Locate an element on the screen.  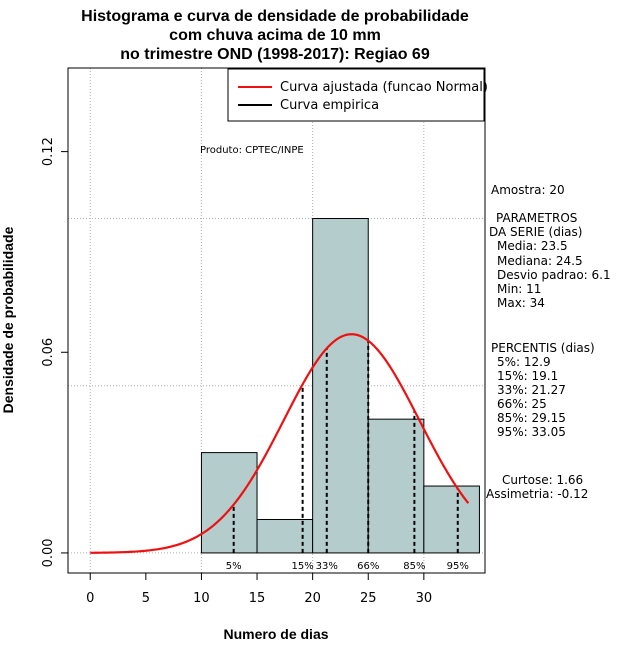
percentil-5: 5%: 12.9 is located at coordinates (524, 362).